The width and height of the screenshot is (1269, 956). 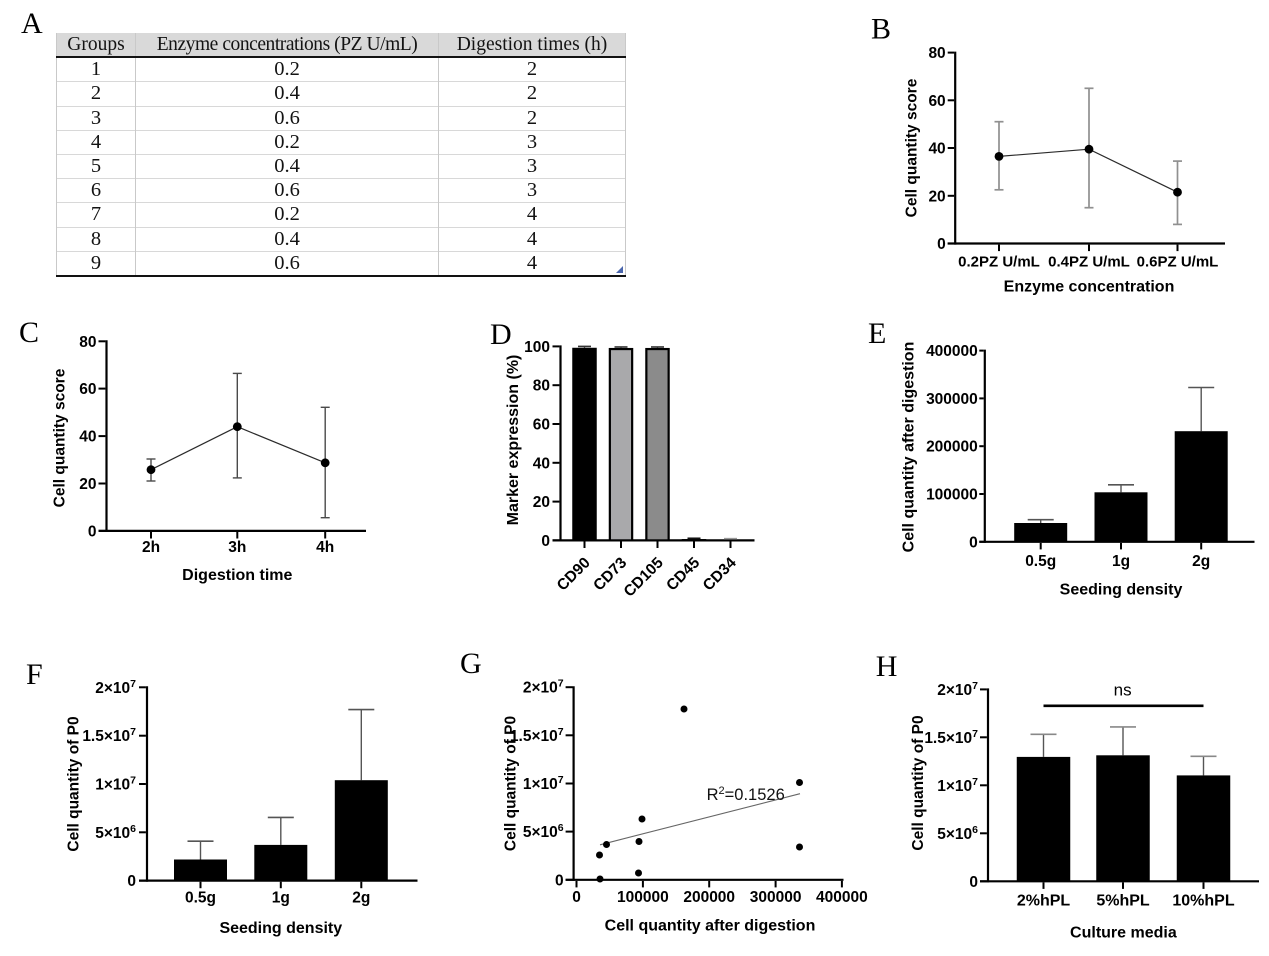 I want to click on svg-text: 4h, so click(x=325, y=547).